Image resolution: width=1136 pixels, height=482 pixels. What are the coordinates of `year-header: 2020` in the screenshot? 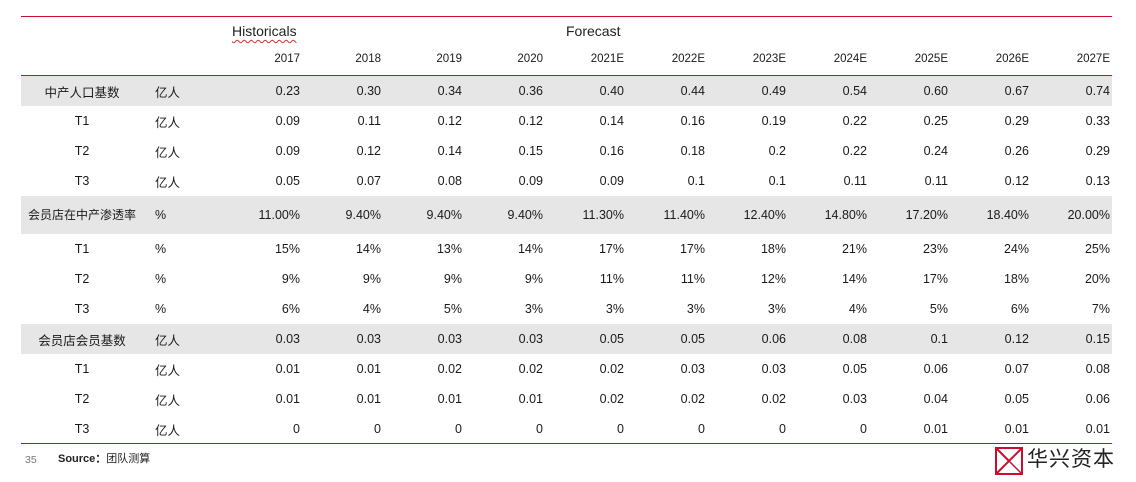 It's located at (530, 59).